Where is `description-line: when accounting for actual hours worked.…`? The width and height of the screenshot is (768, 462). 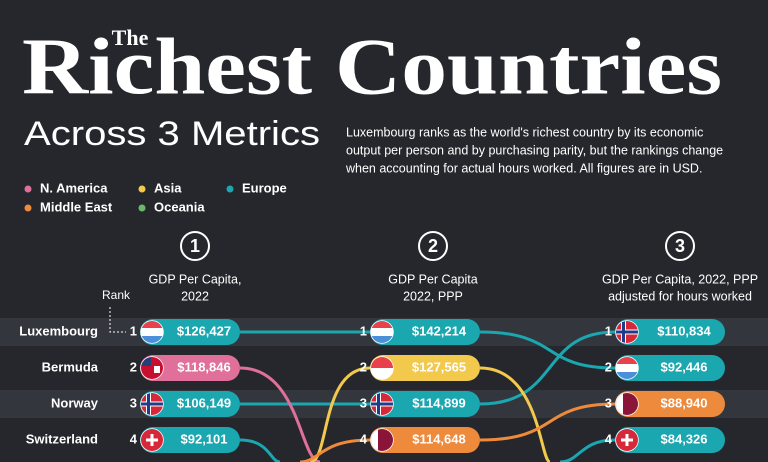
description-line: when accounting for actual hours worked.… is located at coordinates (523, 168).